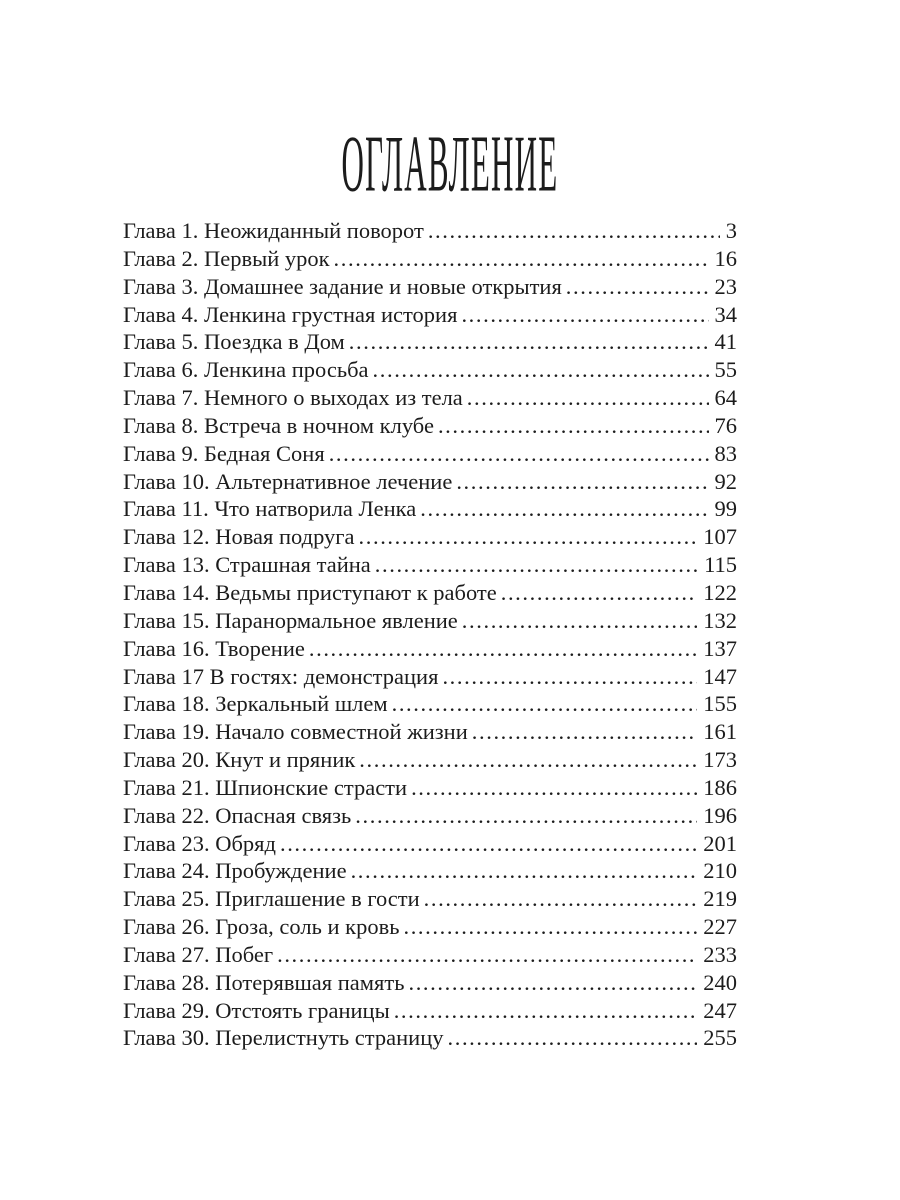 The height and width of the screenshot is (1200, 900). Describe the element at coordinates (731, 230) in the screenshot. I see `toc-entry-page: 3` at that location.